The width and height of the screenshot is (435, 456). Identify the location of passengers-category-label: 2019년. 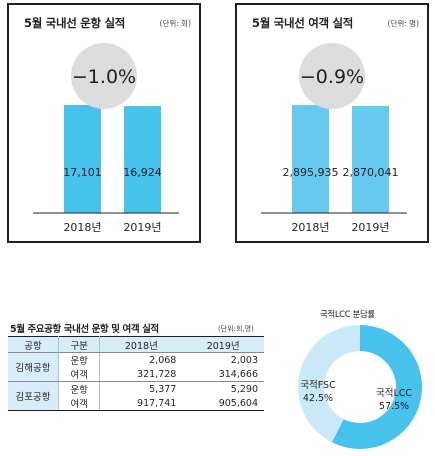
(370, 227).